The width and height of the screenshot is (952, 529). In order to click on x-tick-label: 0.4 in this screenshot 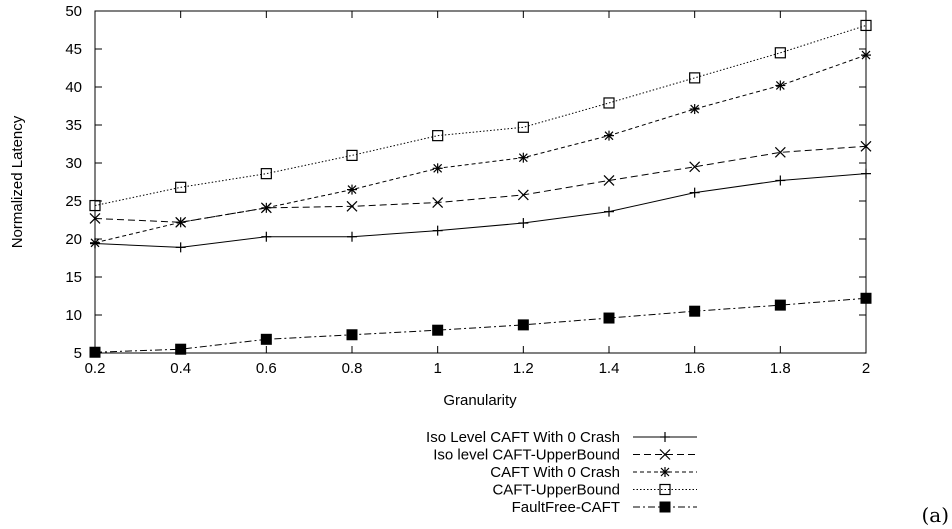, I will do `click(180, 368)`.